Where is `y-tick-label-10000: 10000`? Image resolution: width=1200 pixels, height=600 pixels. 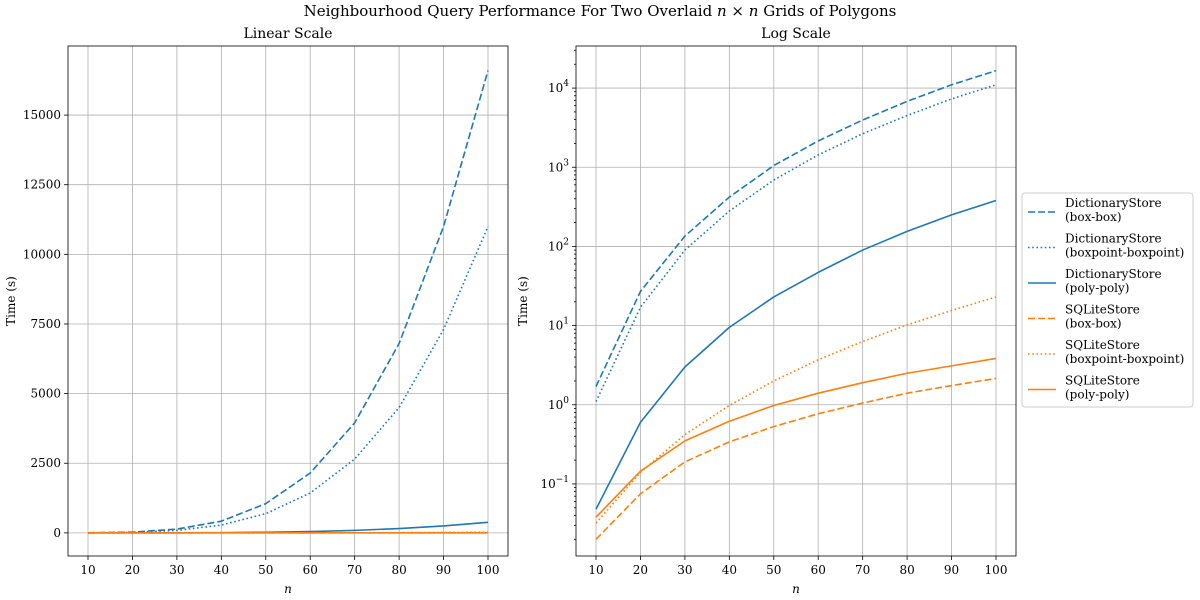
y-tick-label-10000: 10000 is located at coordinates (42, 254).